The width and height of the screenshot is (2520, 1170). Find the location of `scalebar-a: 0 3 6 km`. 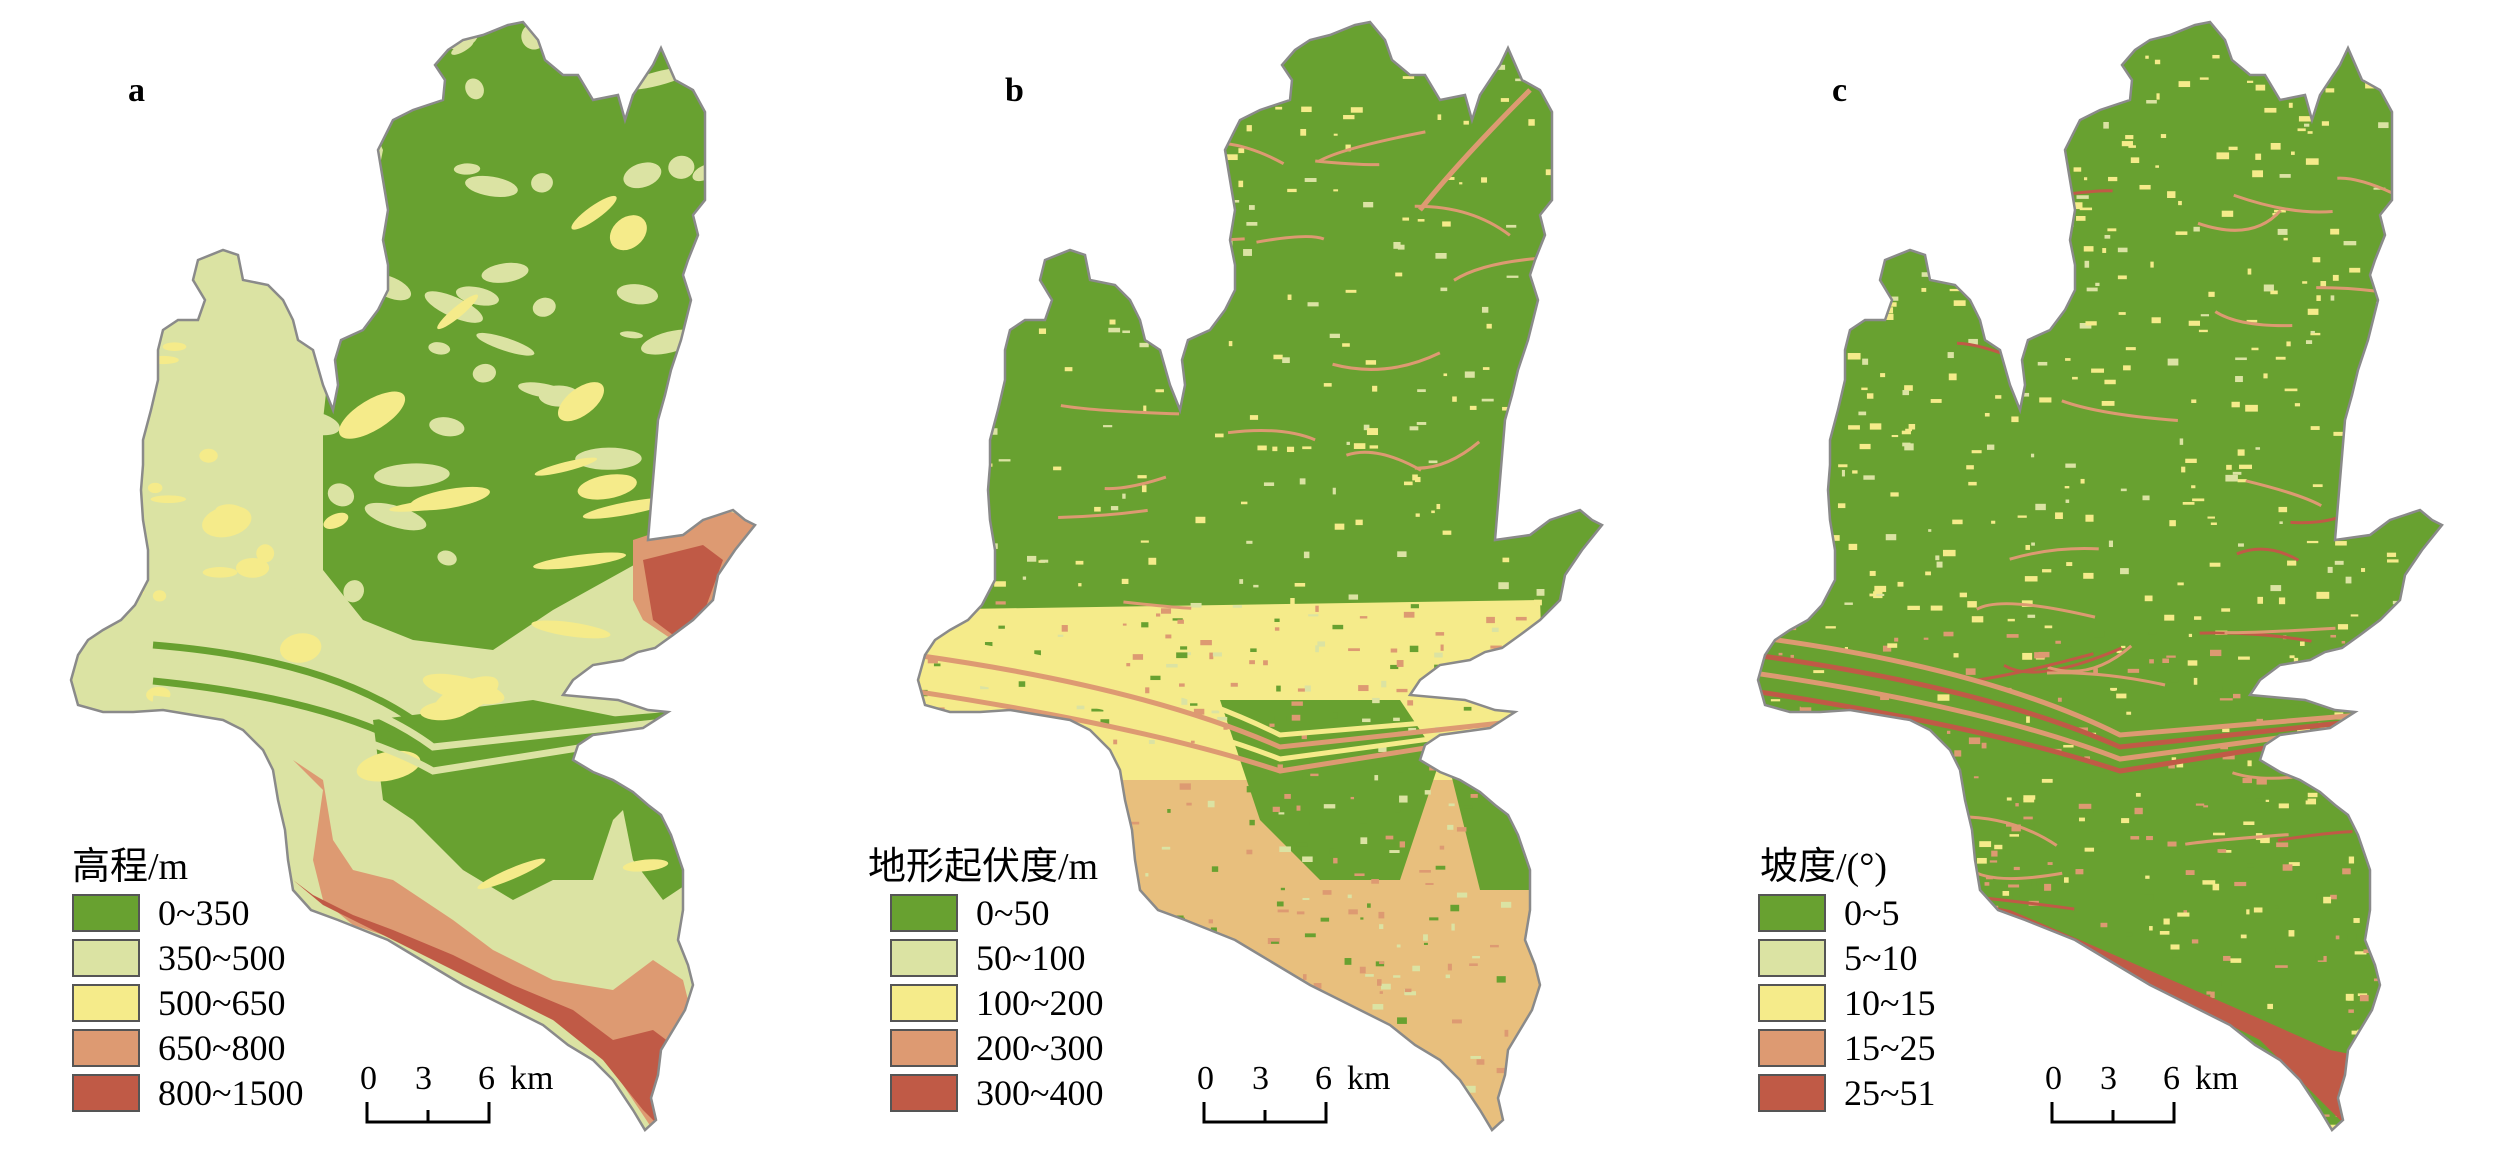

scalebar-a: 0 3 6 km is located at coordinates (457, 1105).